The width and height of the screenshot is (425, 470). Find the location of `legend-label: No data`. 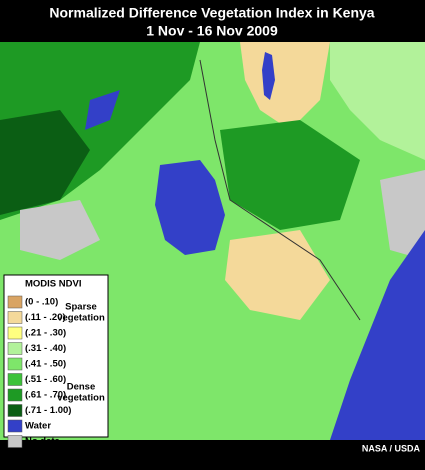

legend-label: No data is located at coordinates (43, 441).